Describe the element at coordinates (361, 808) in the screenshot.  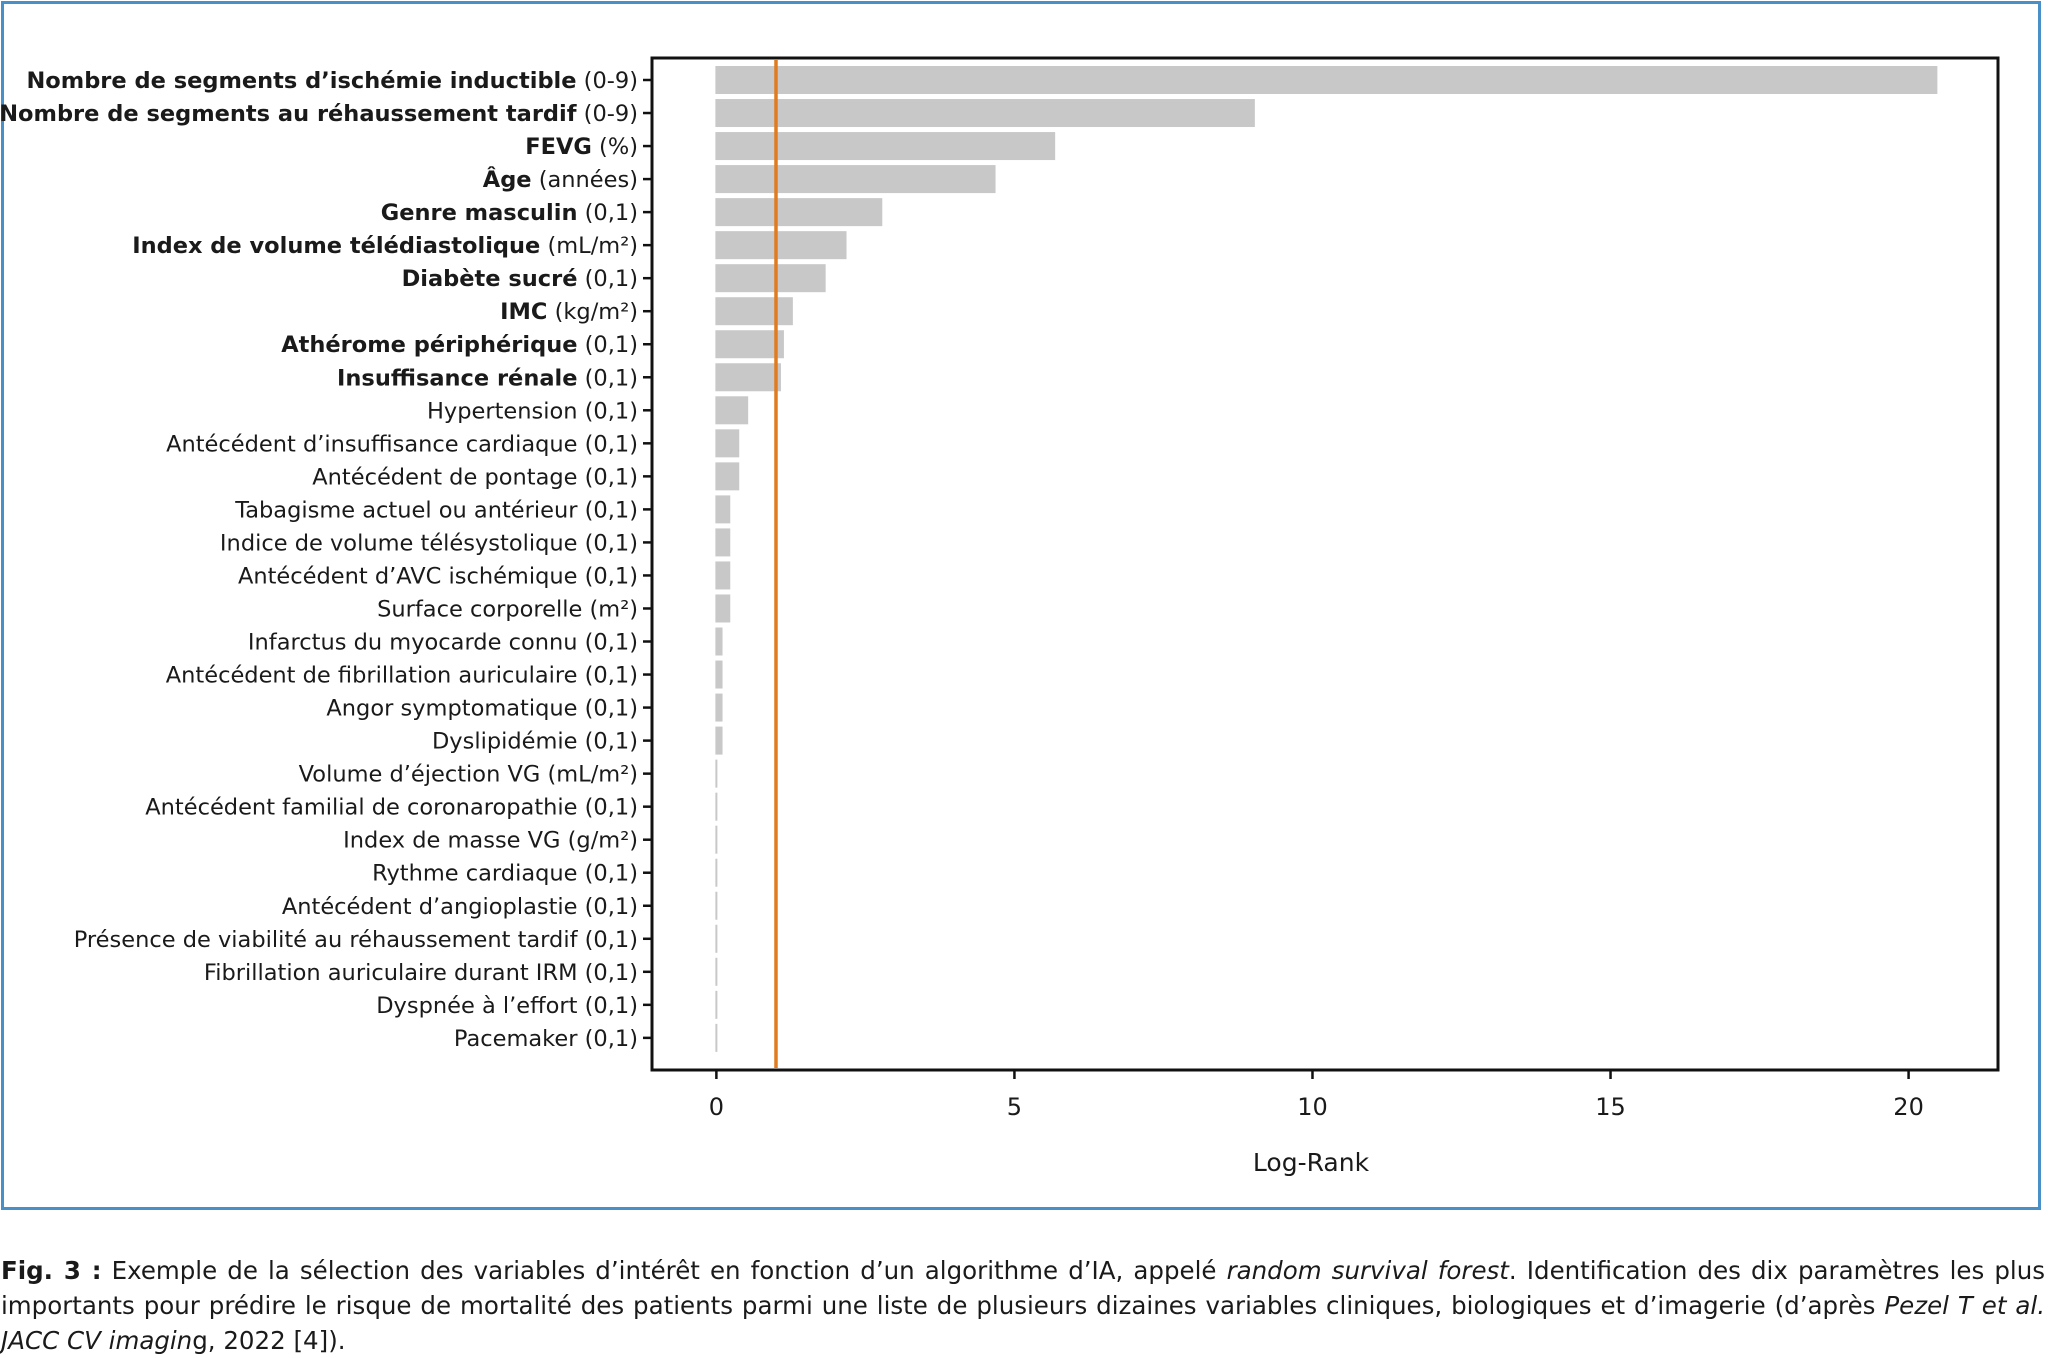
I see `category-name: Antécédent familial de coronaropathie` at that location.